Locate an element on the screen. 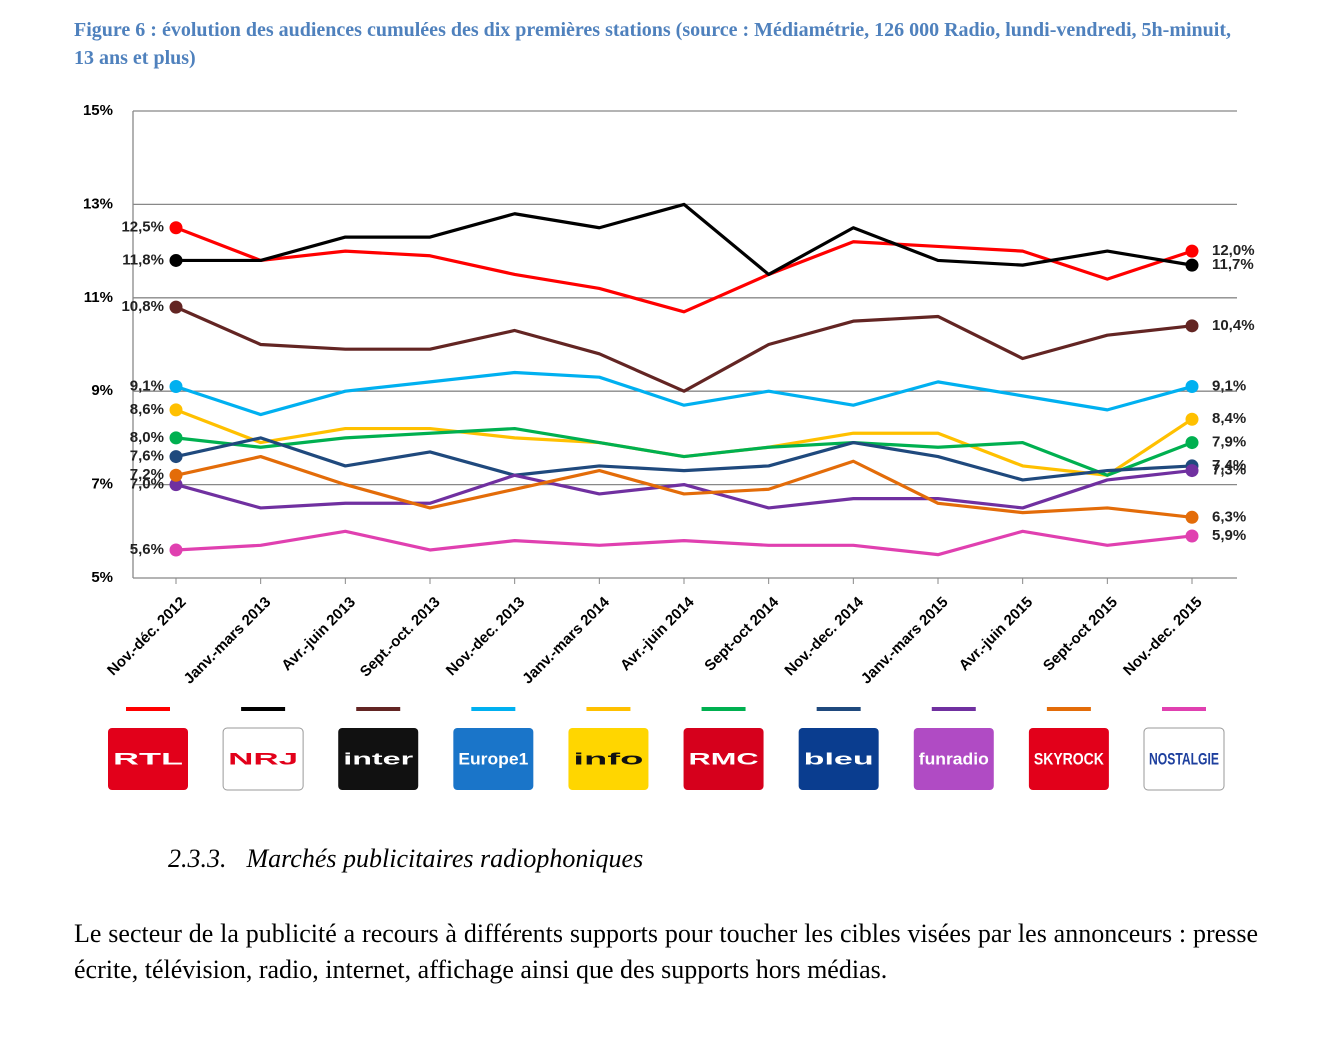 This screenshot has width=1337, height=1048. x-tick-label: Nov.-dec. 2013 is located at coordinates (486, 637).